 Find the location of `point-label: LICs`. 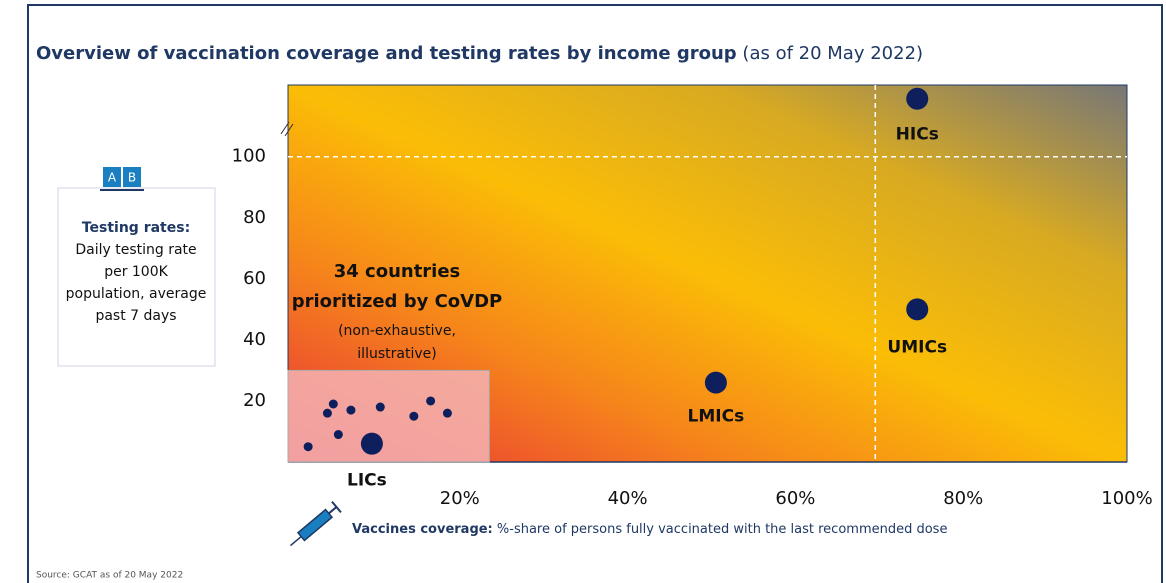

point-label: LICs is located at coordinates (367, 481).